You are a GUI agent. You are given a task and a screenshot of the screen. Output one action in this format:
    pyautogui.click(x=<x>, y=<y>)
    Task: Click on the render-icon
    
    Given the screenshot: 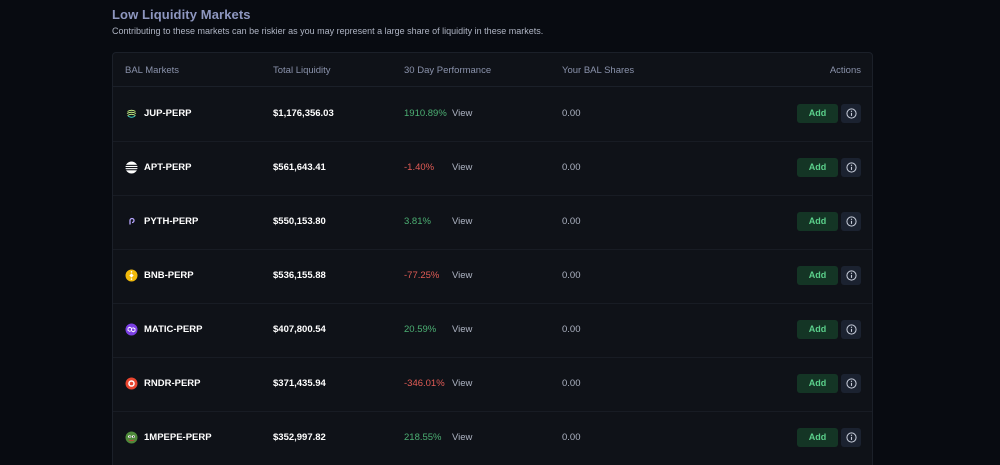 What is the action you would take?
    pyautogui.click(x=131, y=383)
    